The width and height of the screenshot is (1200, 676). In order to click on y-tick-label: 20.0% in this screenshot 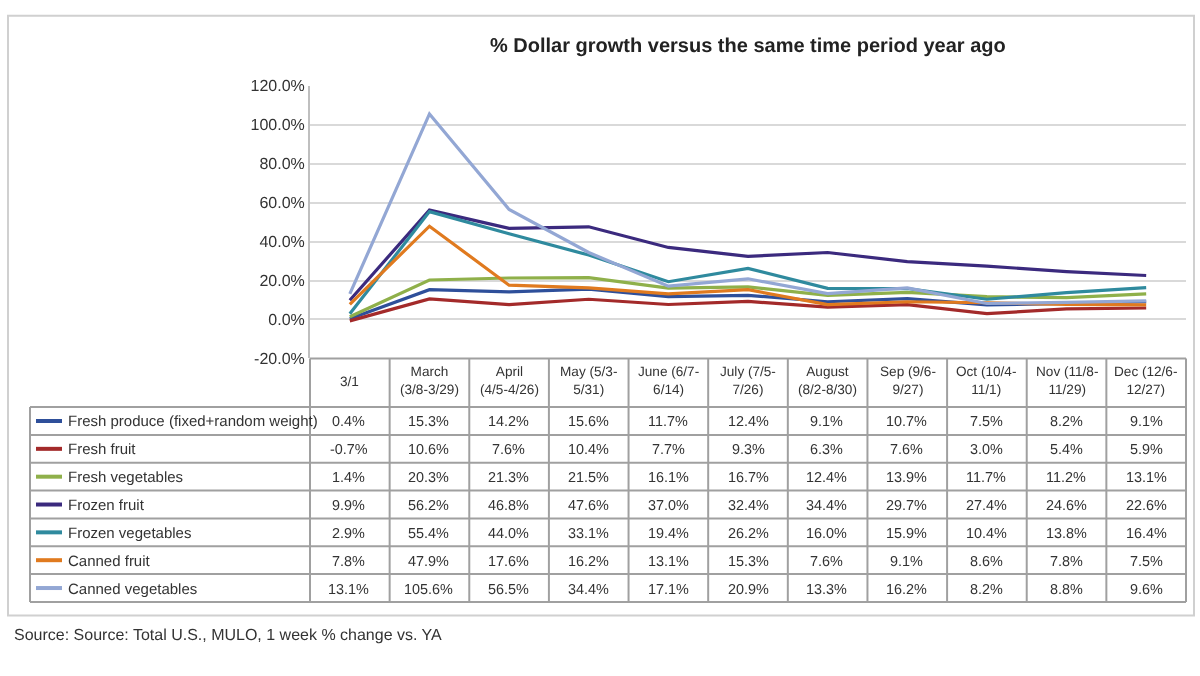, I will do `click(282, 281)`.